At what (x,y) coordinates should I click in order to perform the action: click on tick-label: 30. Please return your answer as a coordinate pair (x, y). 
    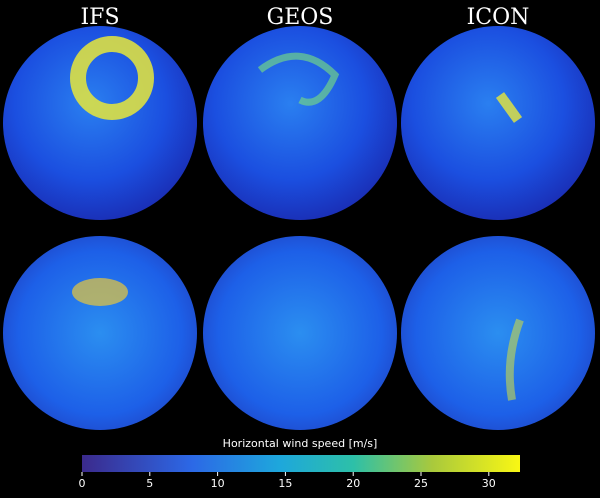
    Looking at the image, I should click on (489, 483).